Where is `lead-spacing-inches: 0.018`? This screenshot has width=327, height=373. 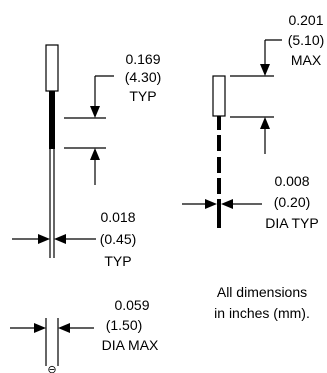
lead-spacing-inches: 0.018 is located at coordinates (117, 217).